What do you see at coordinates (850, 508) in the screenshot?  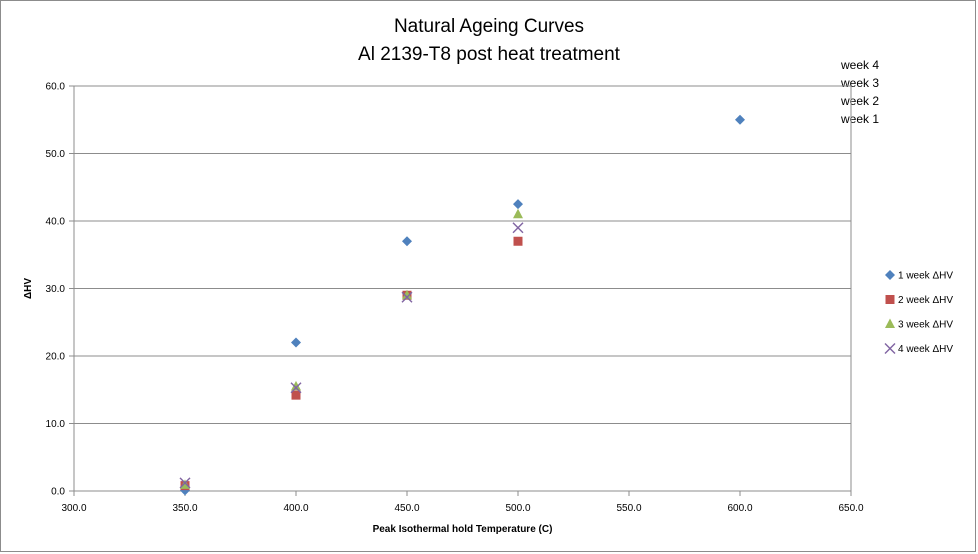 I see `x-tick-label: 650.0` at bounding box center [850, 508].